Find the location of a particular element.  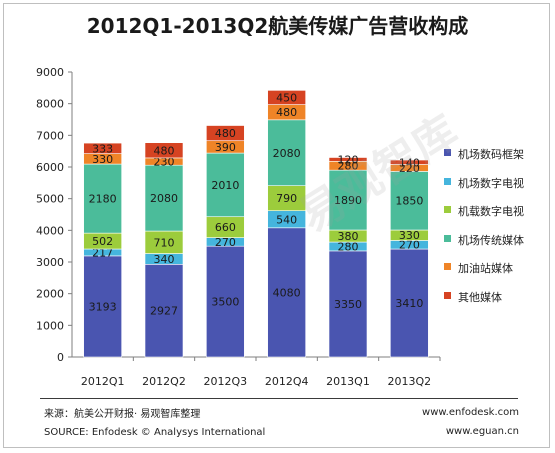

data-label: 710 is located at coordinates (164, 242).